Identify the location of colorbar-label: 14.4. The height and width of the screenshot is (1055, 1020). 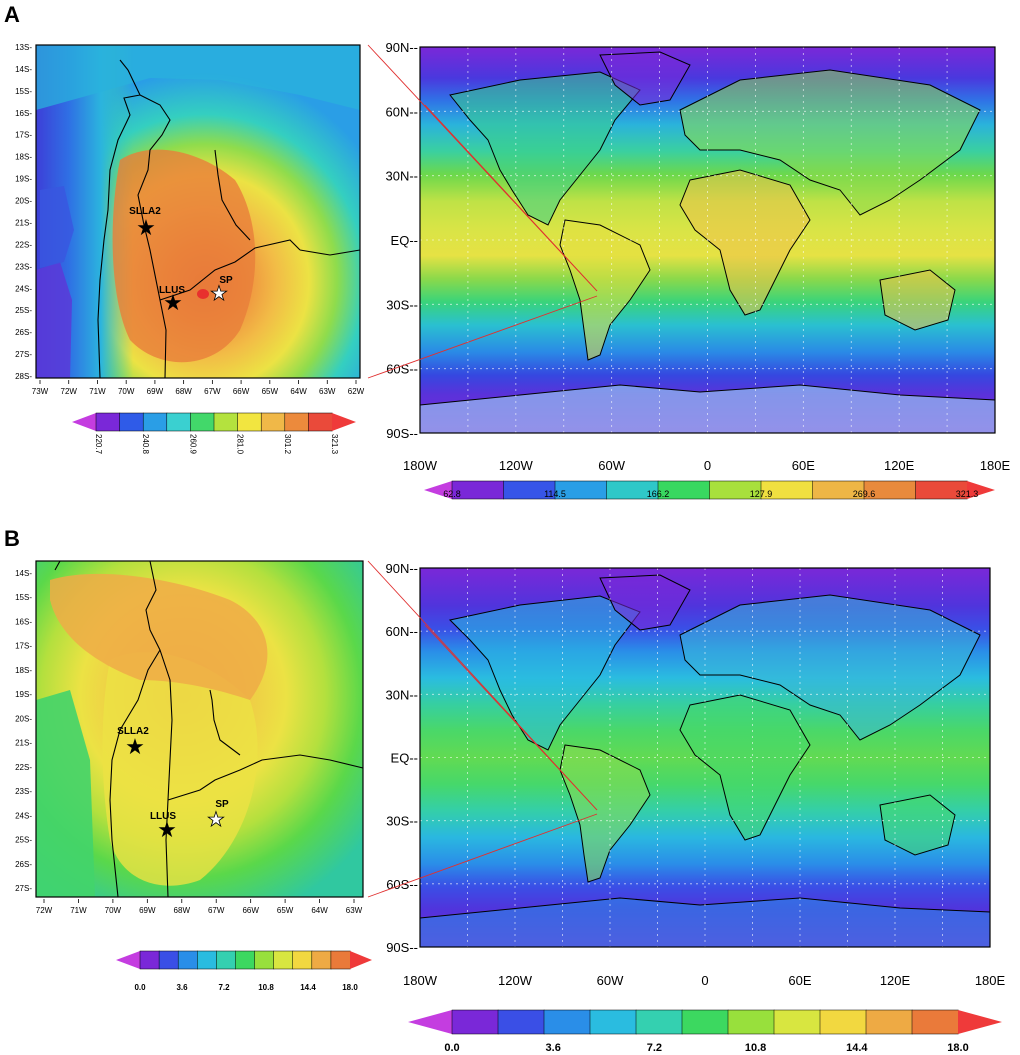
(308, 987).